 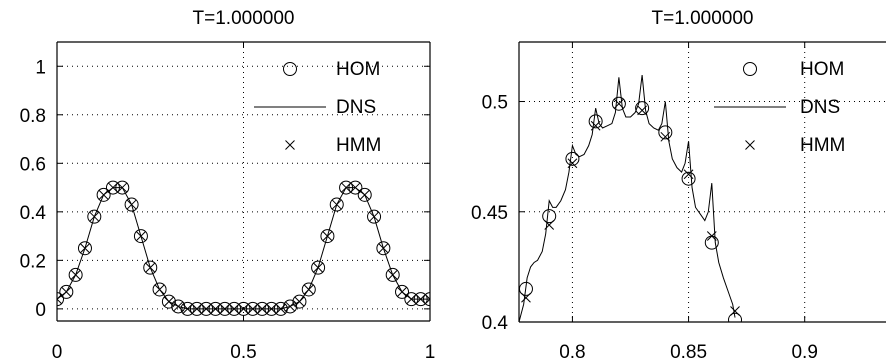 What do you see at coordinates (40, 310) in the screenshot?
I see `y-tick-label: 0` at bounding box center [40, 310].